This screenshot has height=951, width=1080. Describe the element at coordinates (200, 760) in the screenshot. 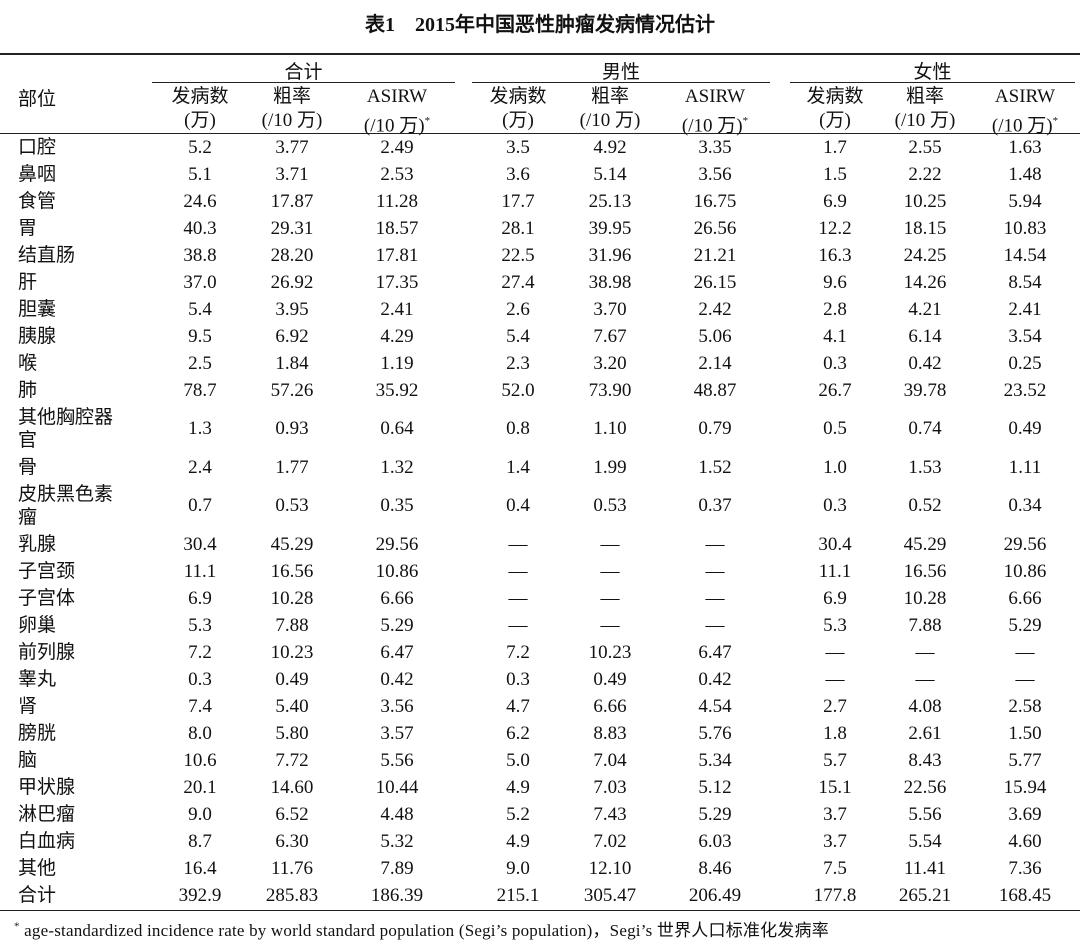

I see `cell: 10.6` at that location.